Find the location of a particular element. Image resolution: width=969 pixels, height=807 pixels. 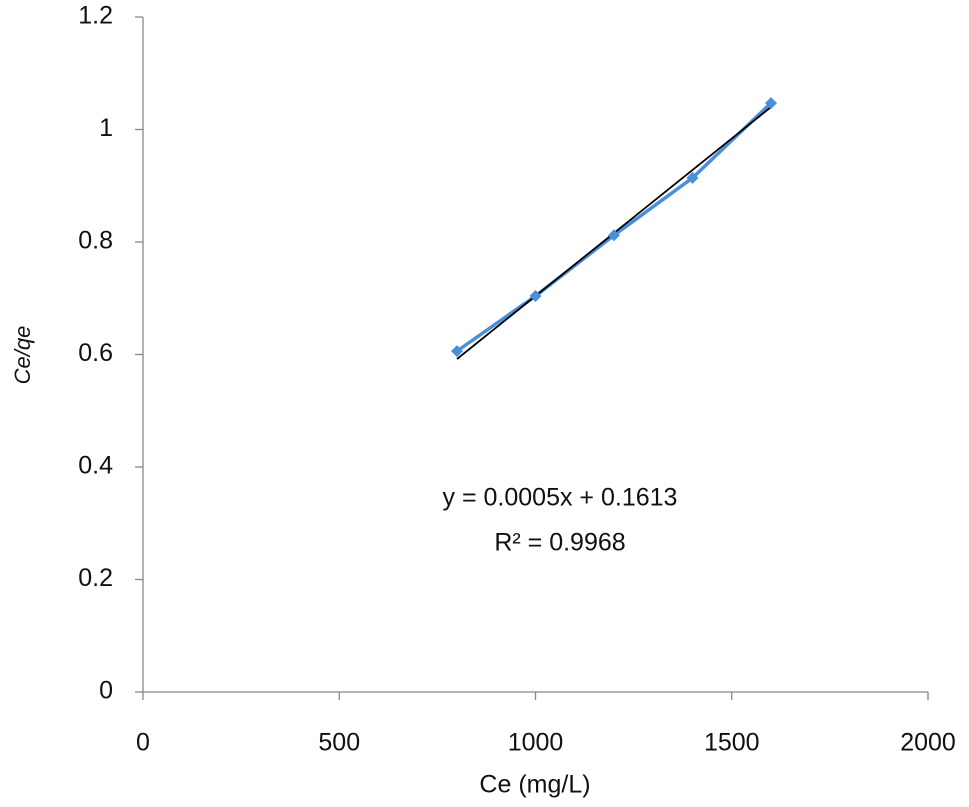

x-axis-label: Ce (mg/L) is located at coordinates (534, 785).